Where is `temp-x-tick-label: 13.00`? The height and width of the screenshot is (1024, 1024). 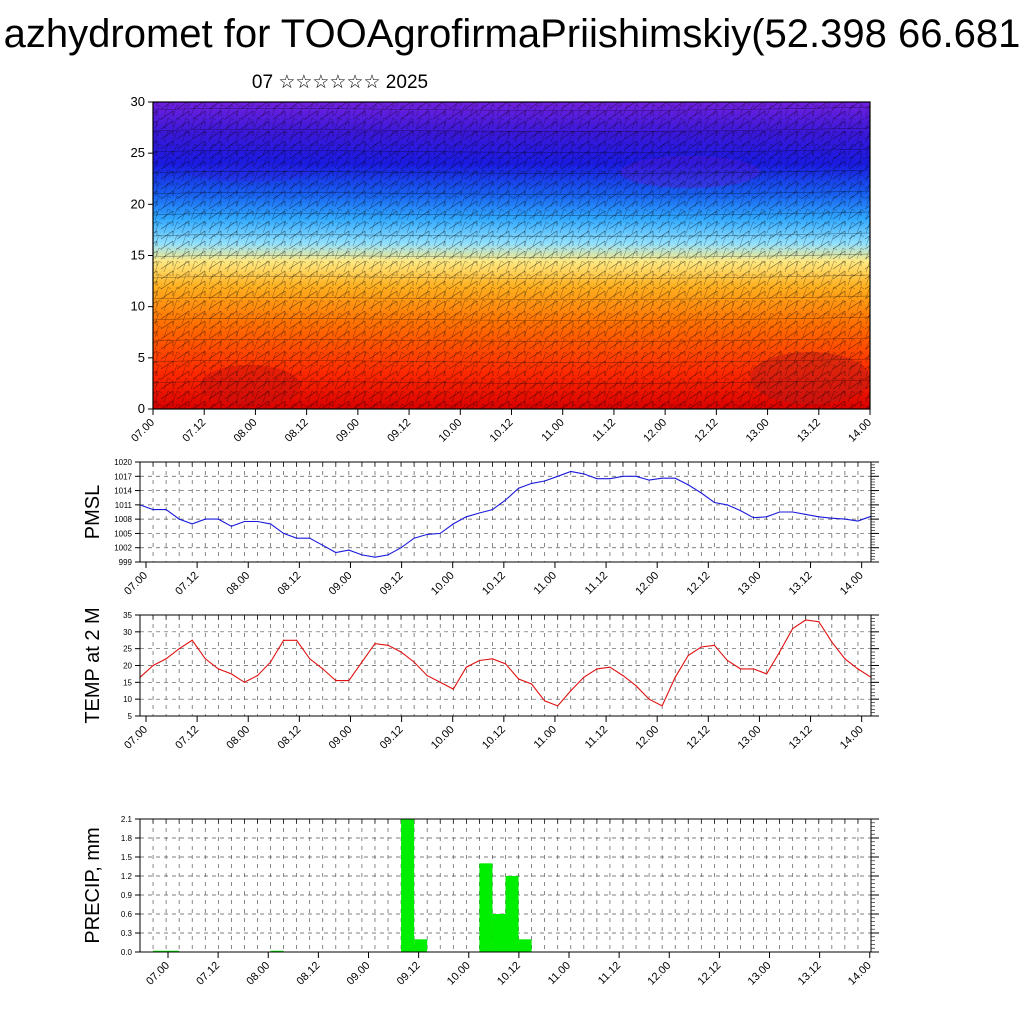 temp-x-tick-label: 13.00 is located at coordinates (750, 738).